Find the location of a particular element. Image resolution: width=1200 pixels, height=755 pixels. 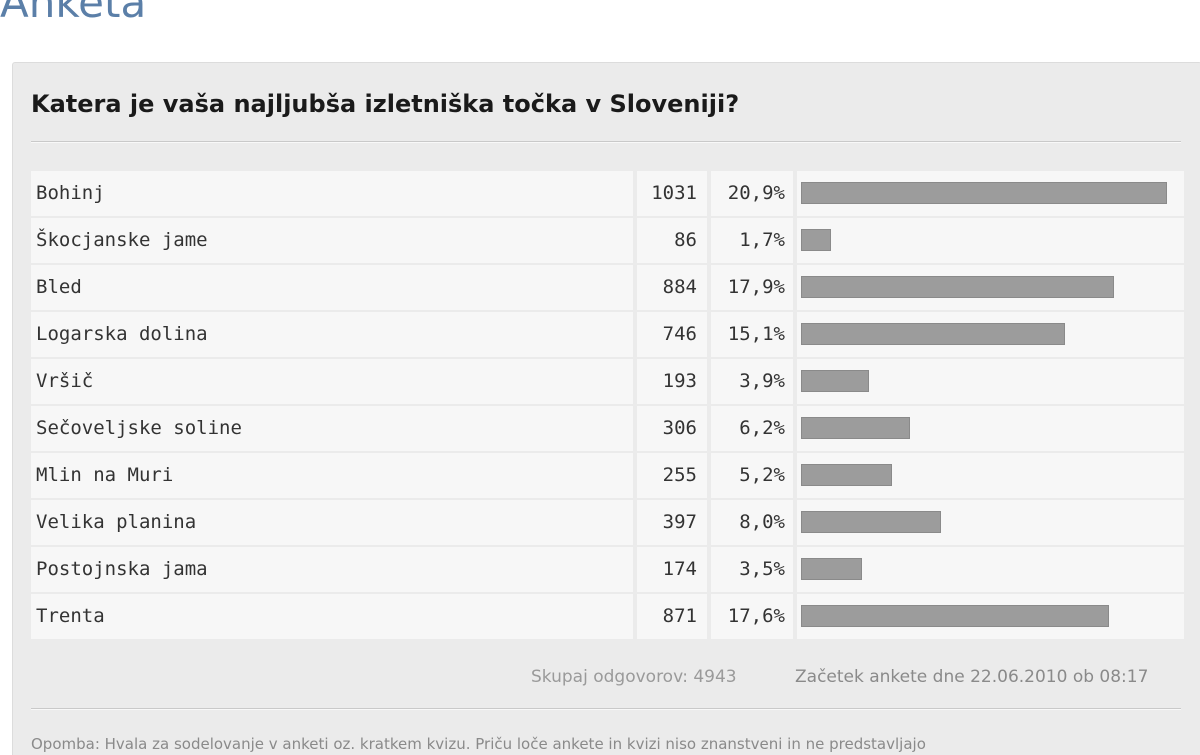

result-row: Bohinj 1031 20,9% is located at coordinates (615, 193).